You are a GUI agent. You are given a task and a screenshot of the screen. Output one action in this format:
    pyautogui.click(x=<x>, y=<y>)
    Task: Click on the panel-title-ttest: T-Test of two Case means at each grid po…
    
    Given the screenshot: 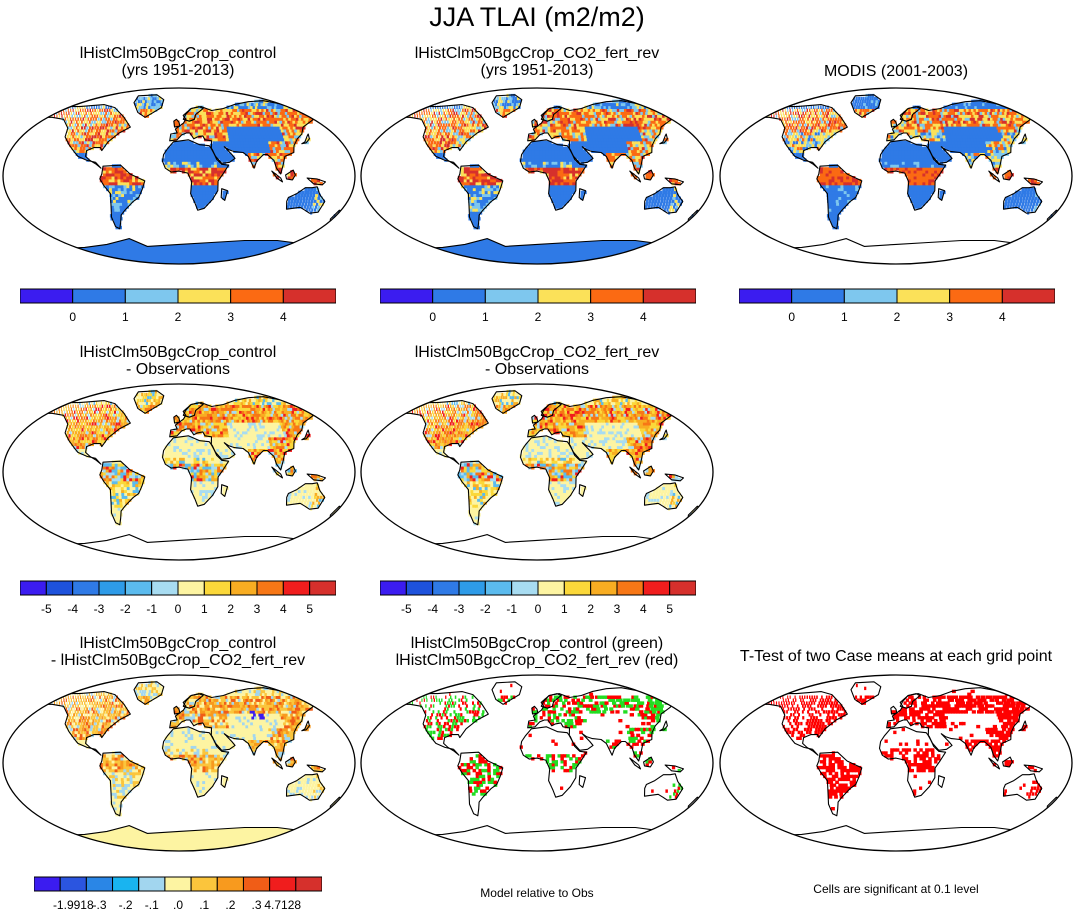 What is the action you would take?
    pyautogui.click(x=896, y=656)
    